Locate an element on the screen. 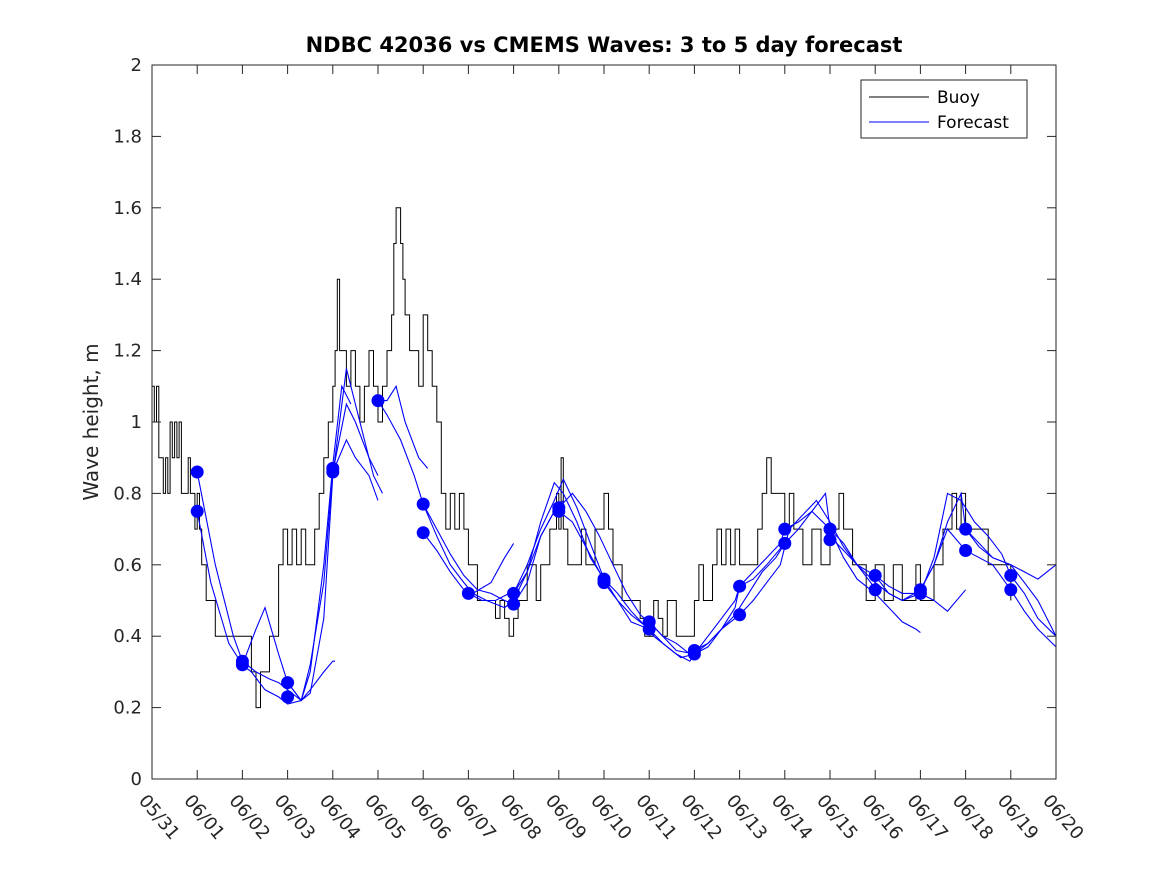 Image resolution: width=1167 pixels, height=875 pixels. y-axis-label: Wave height, m is located at coordinates (91, 421).